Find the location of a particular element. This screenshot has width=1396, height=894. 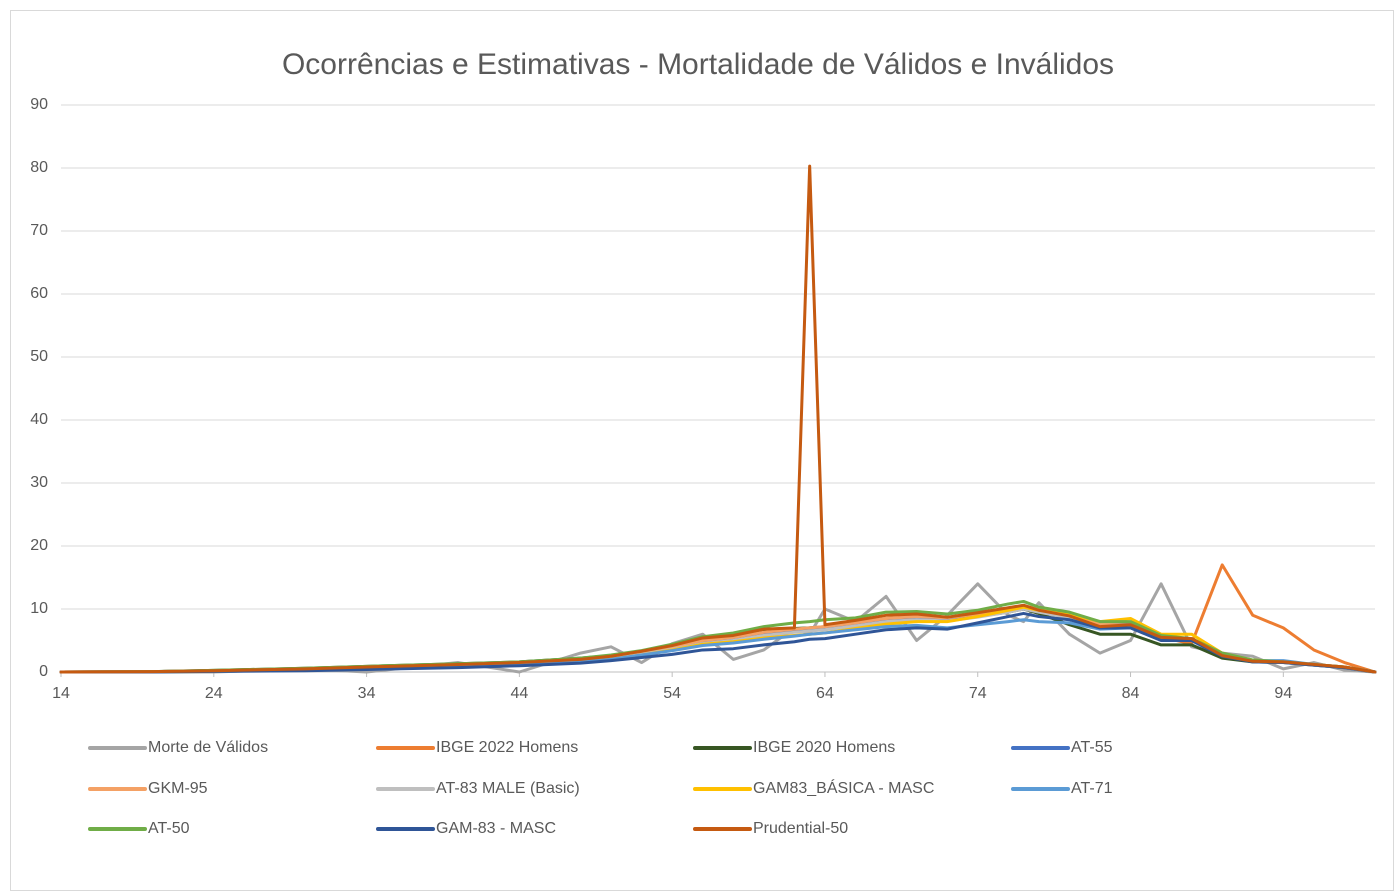

legend-label: GAM-83 - MASC is located at coordinates (496, 828).